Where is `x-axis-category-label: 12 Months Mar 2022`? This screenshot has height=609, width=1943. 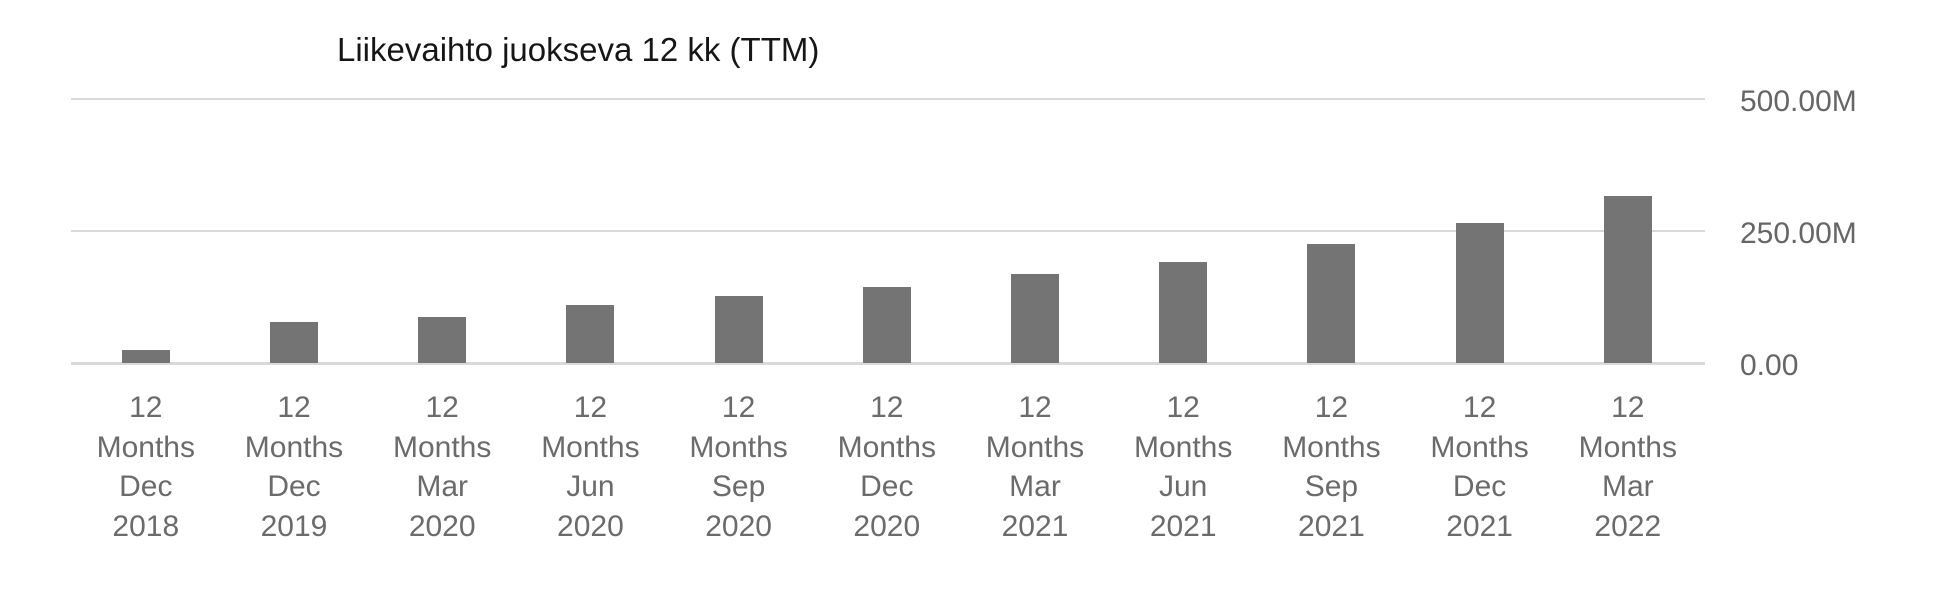
x-axis-category-label: 12 Months Mar 2022 is located at coordinates (1628, 467).